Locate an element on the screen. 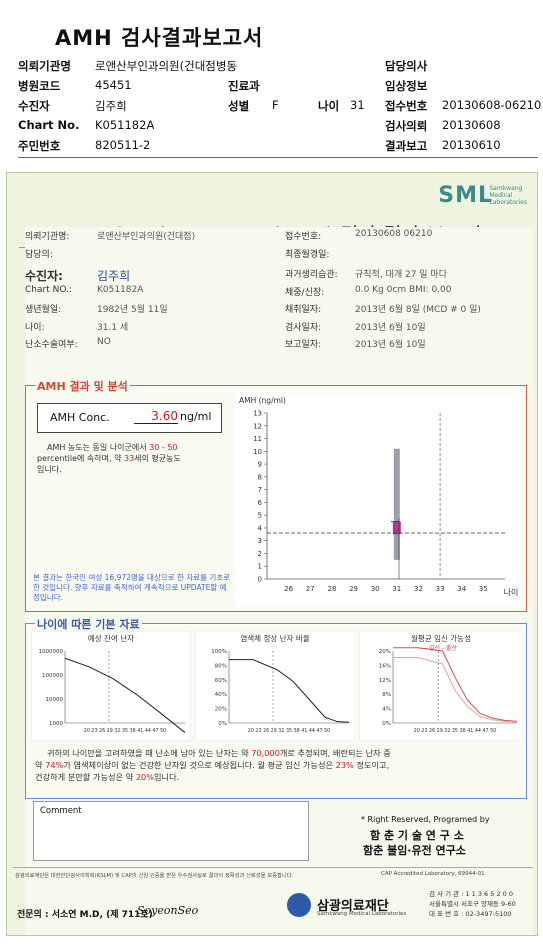 The image size is (543, 944). remaining-eggs-chart-ytick: 100000 is located at coordinates (52, 676).